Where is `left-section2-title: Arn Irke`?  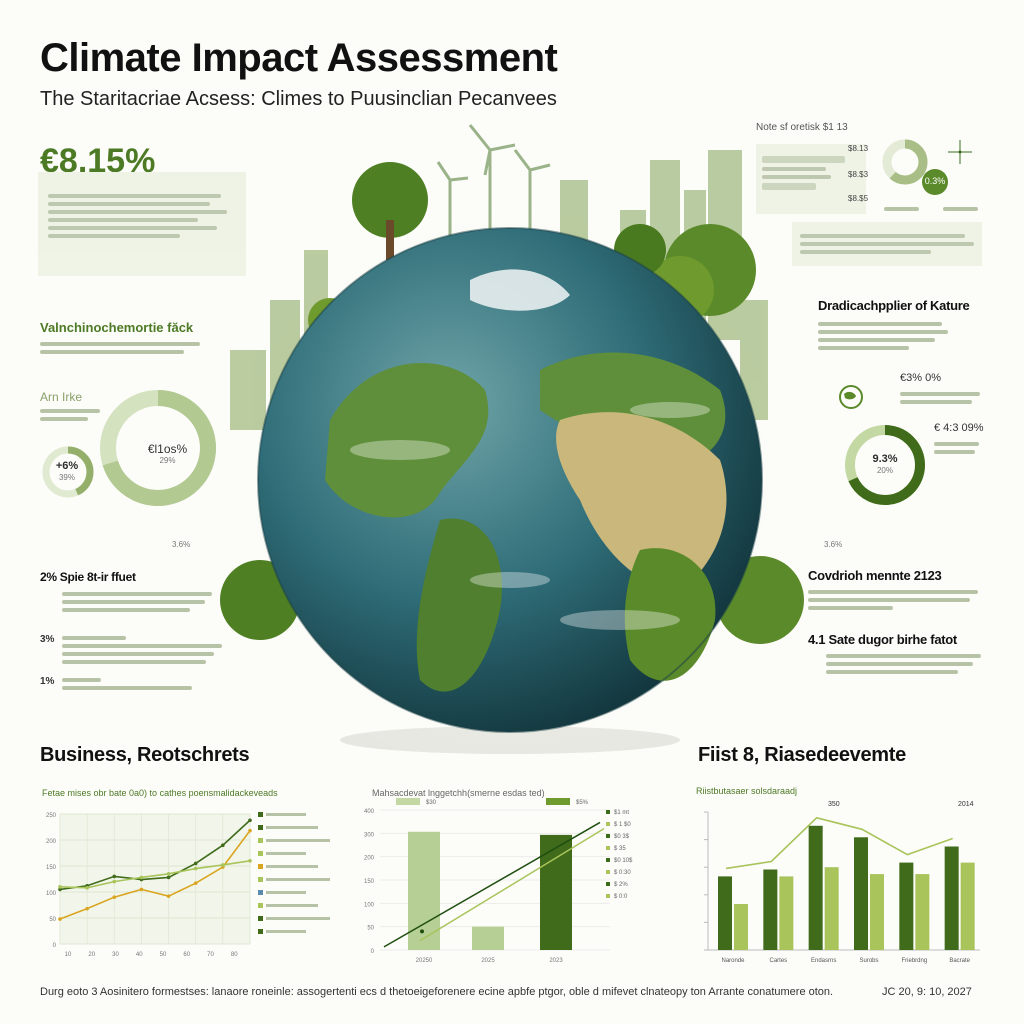 left-section2-title: Arn Irke is located at coordinates (61, 397).